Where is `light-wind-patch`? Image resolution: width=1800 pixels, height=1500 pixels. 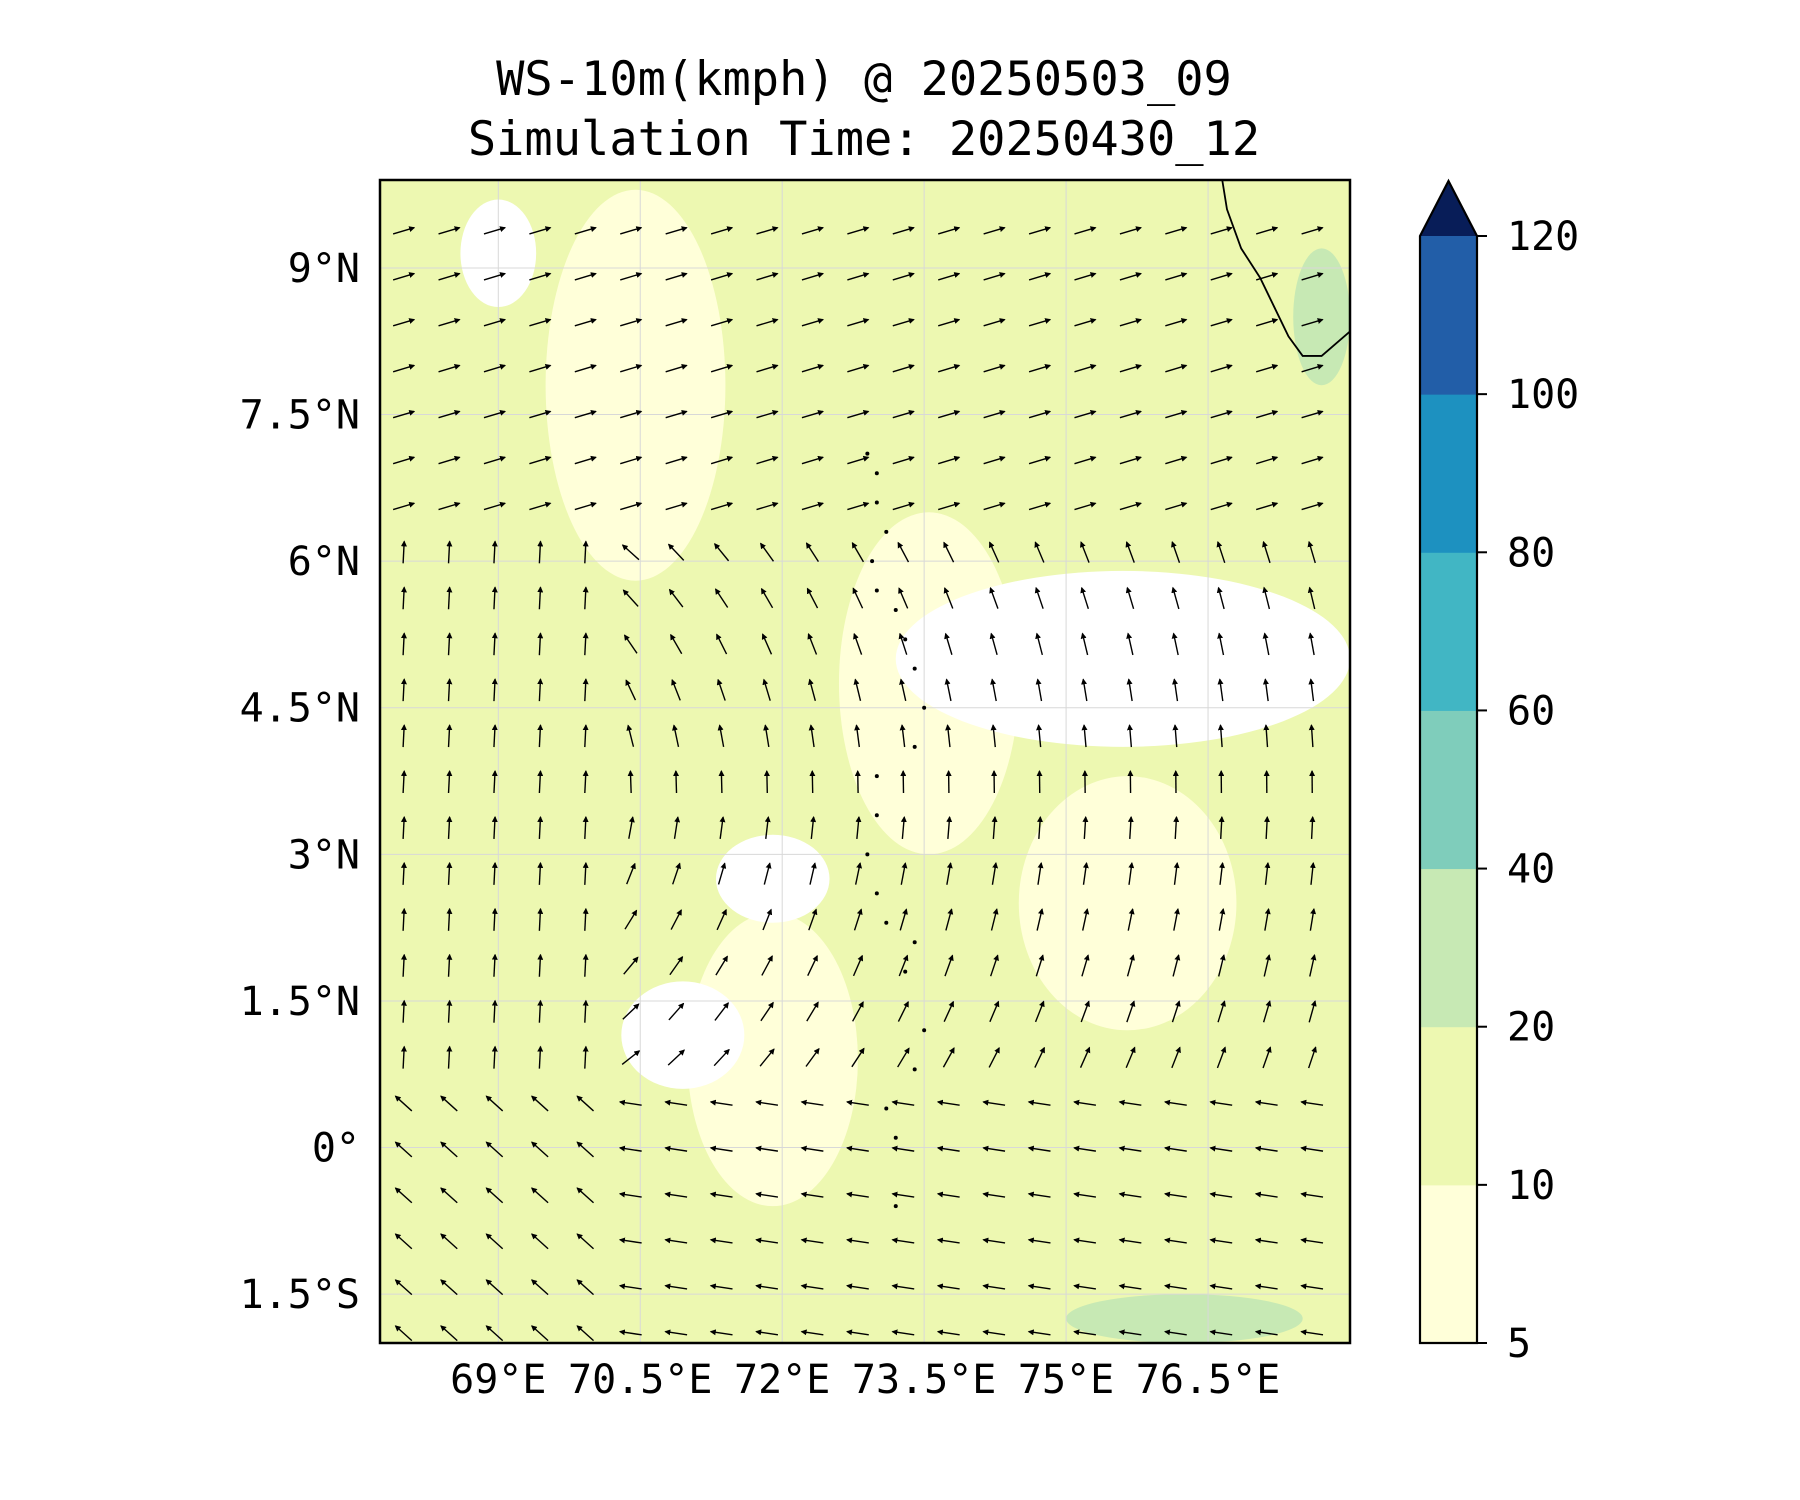
light-wind-patch is located at coordinates (635, 385).